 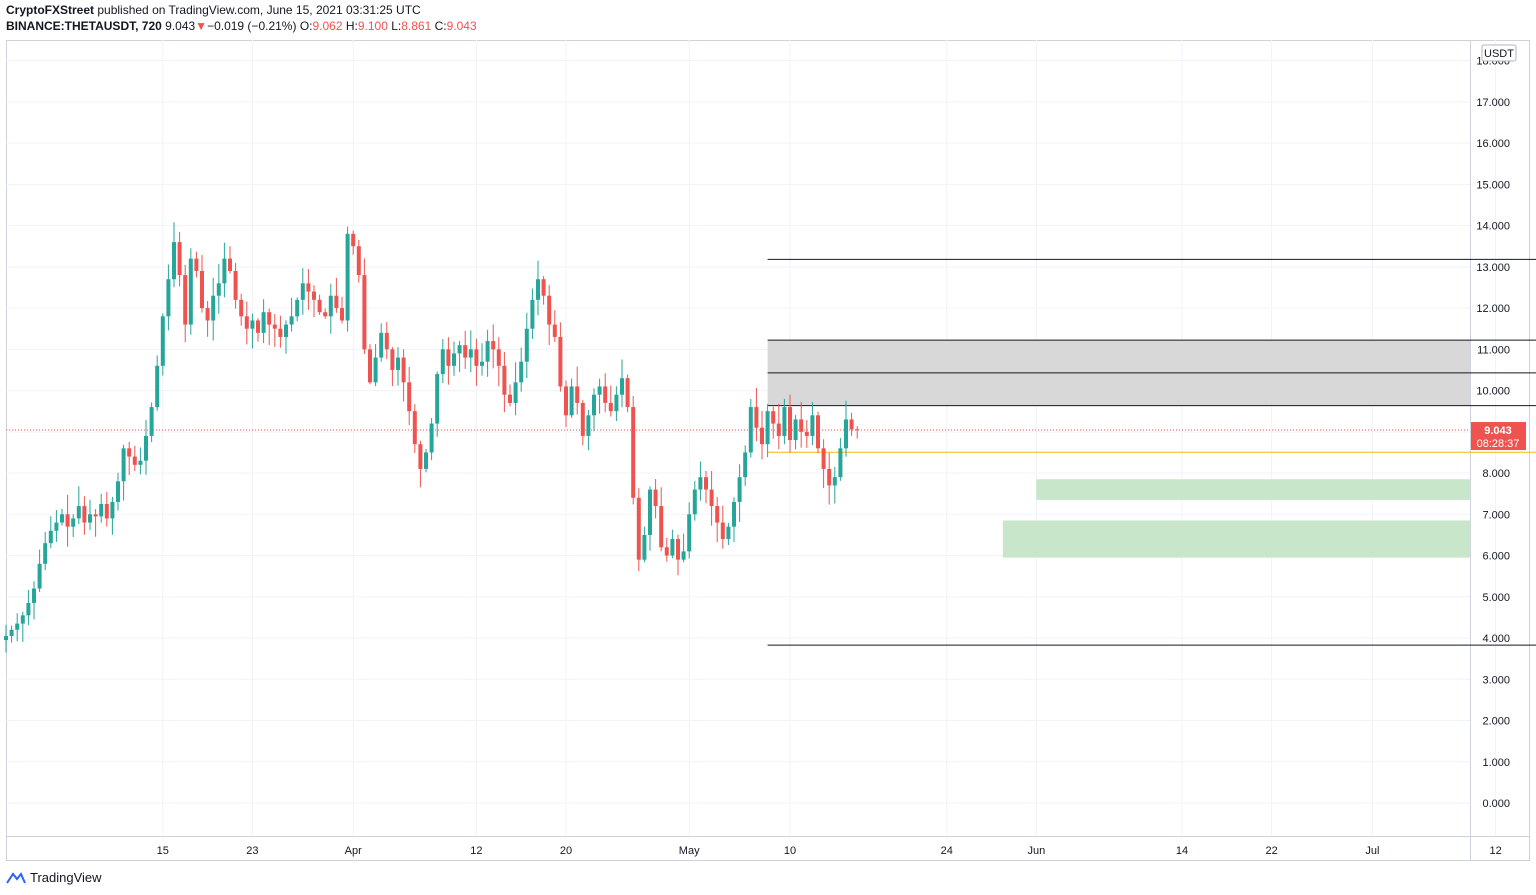 I want to click on y-tick-label: 13.000, so click(x=1493, y=268).